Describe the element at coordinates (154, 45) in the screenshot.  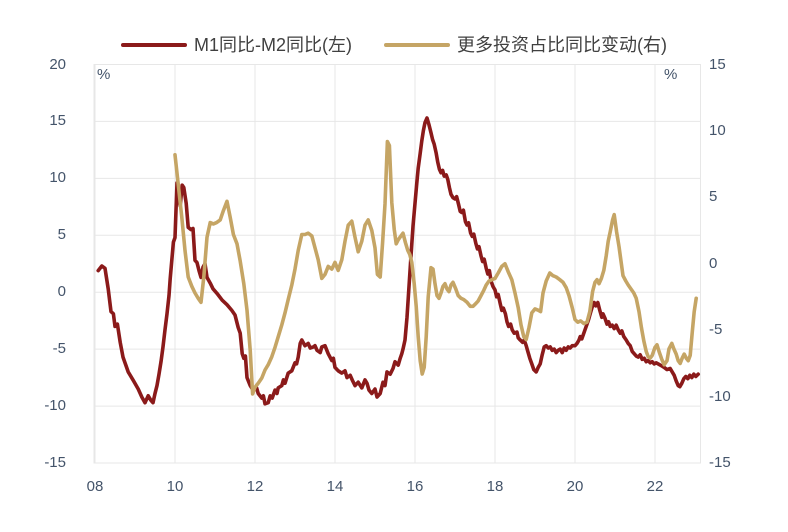
I see `legend-swatch-m1-m2` at that location.